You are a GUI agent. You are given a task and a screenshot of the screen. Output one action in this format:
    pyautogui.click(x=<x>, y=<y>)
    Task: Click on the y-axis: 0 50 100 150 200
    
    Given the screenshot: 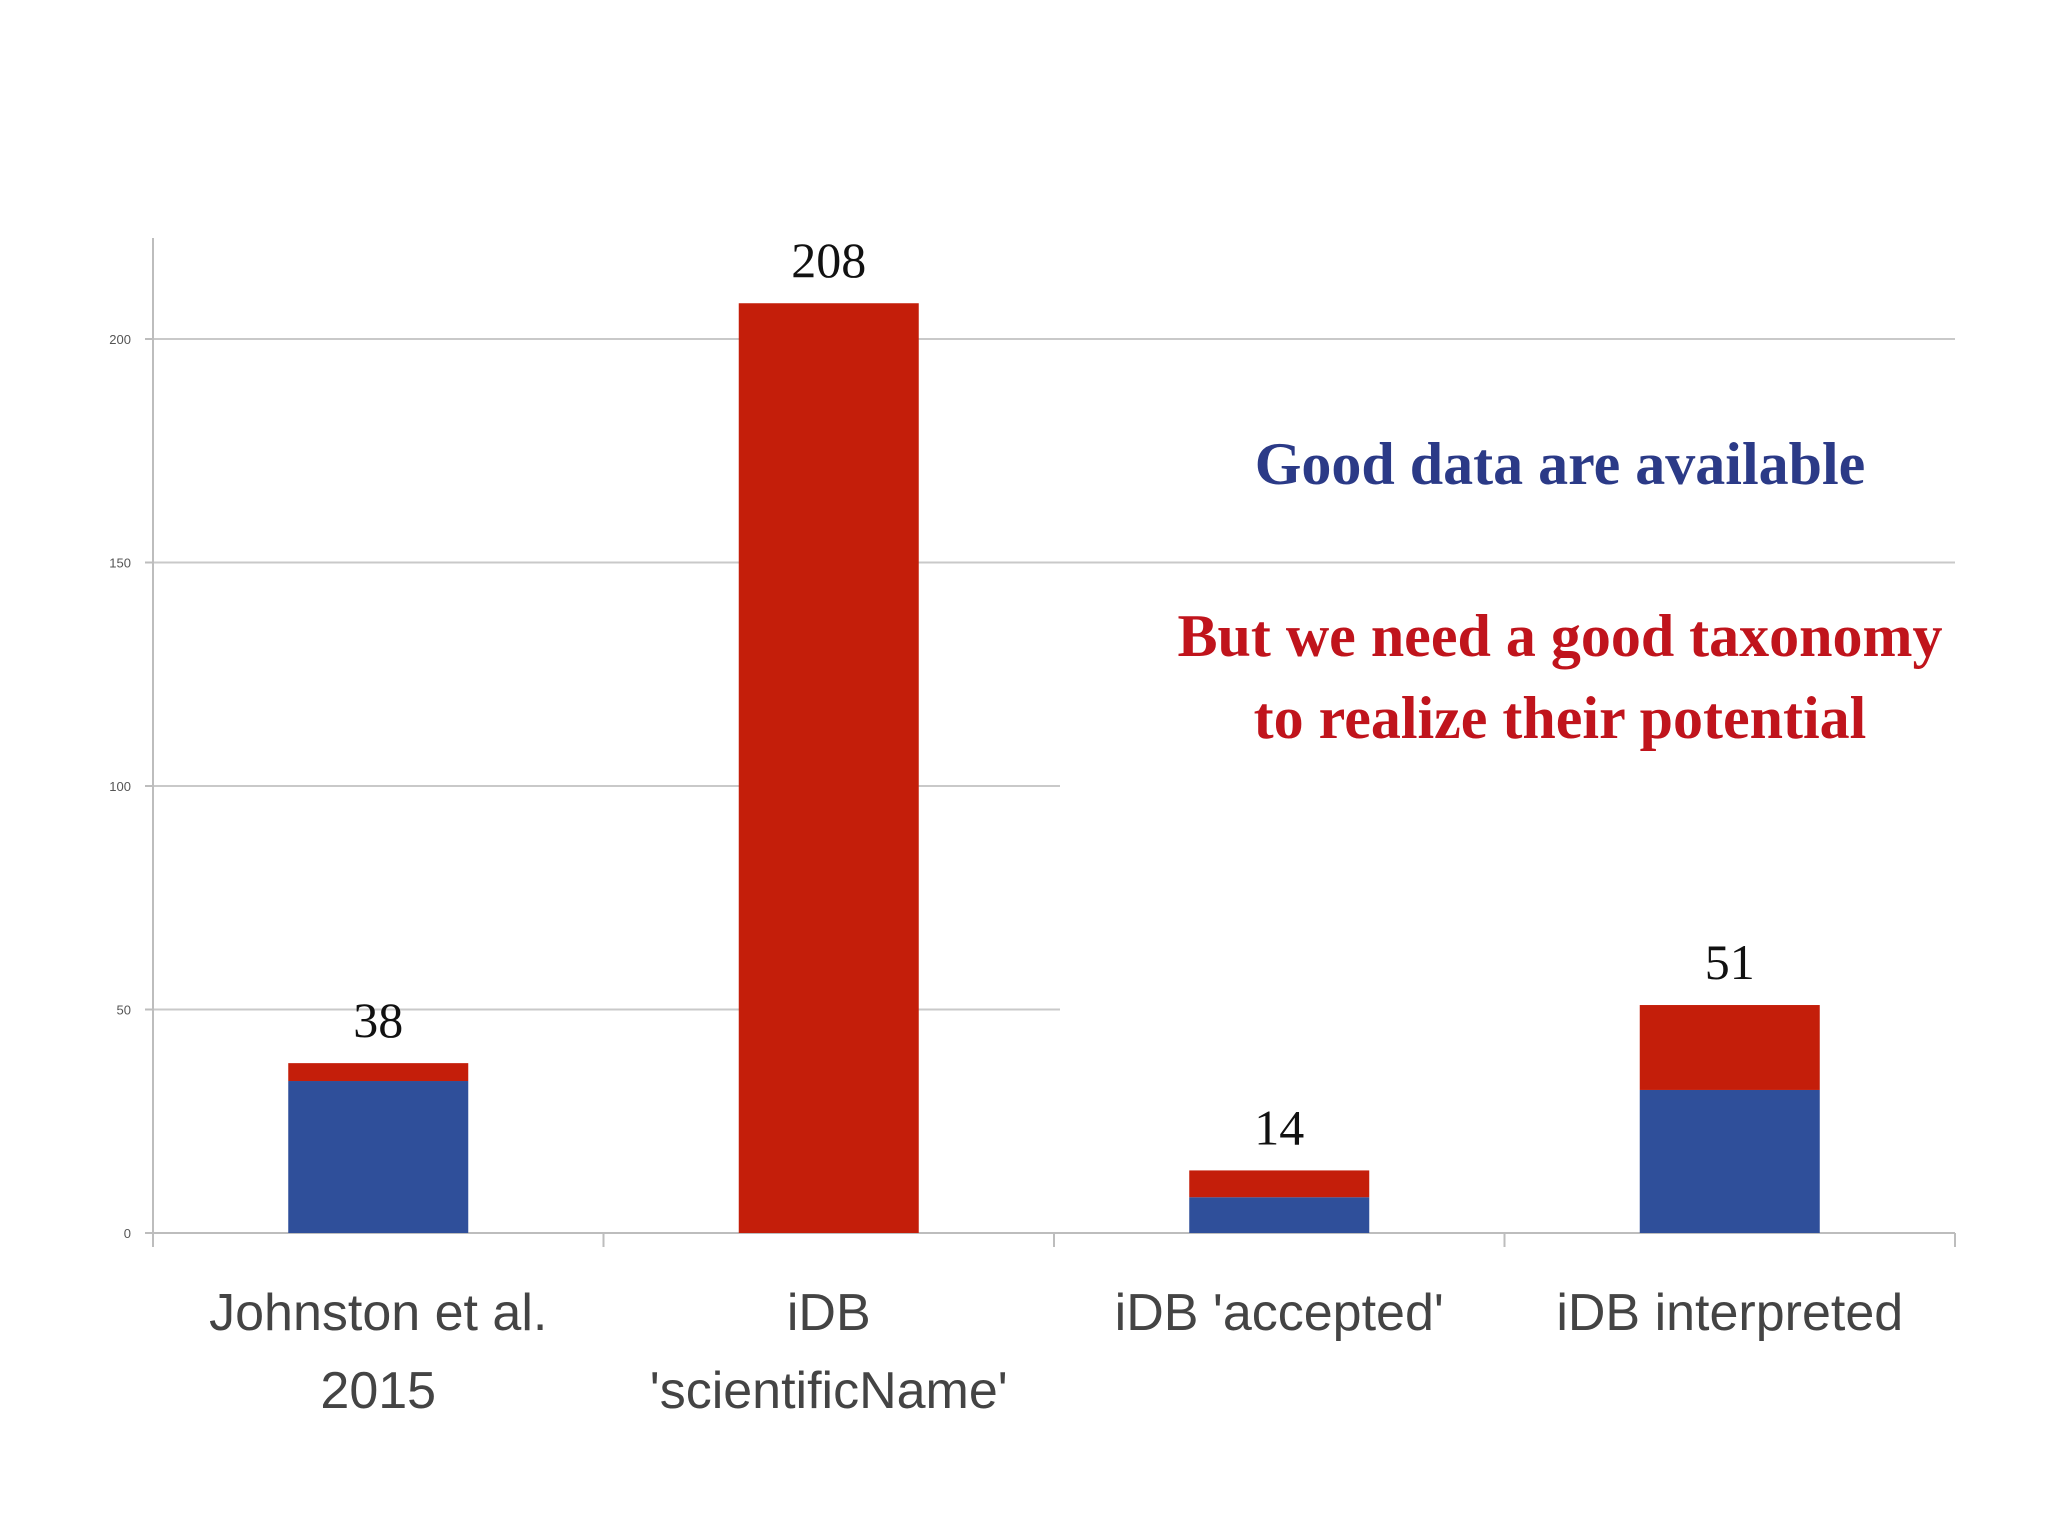 What is the action you would take?
    pyautogui.click(x=131, y=739)
    